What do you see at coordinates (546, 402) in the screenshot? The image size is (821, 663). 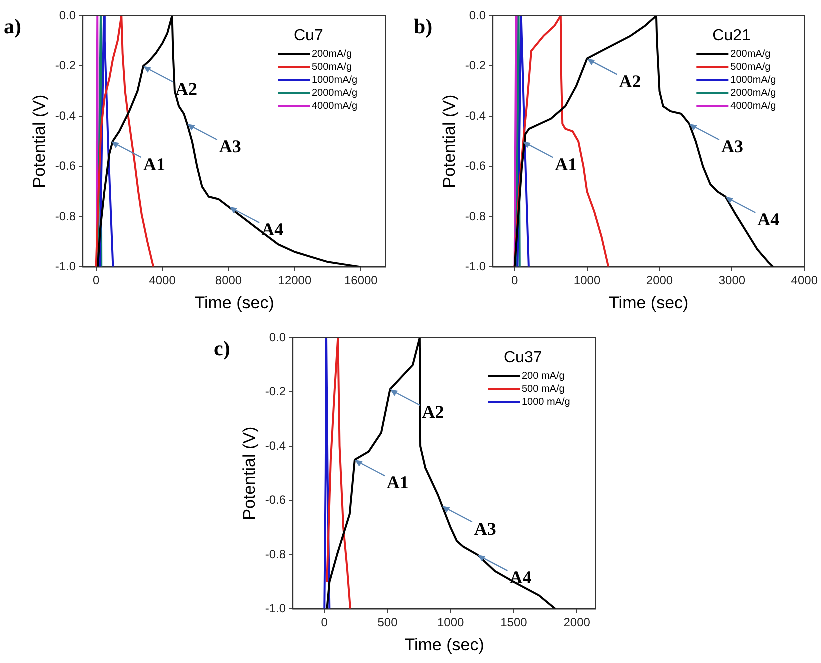 I see `legend-label: 1000 mA/g` at bounding box center [546, 402].